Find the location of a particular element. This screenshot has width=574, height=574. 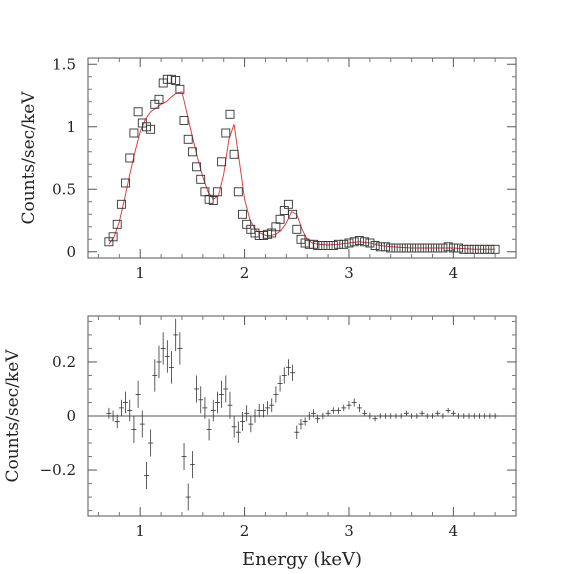

y-tick-label: 1 is located at coordinates (71, 127).